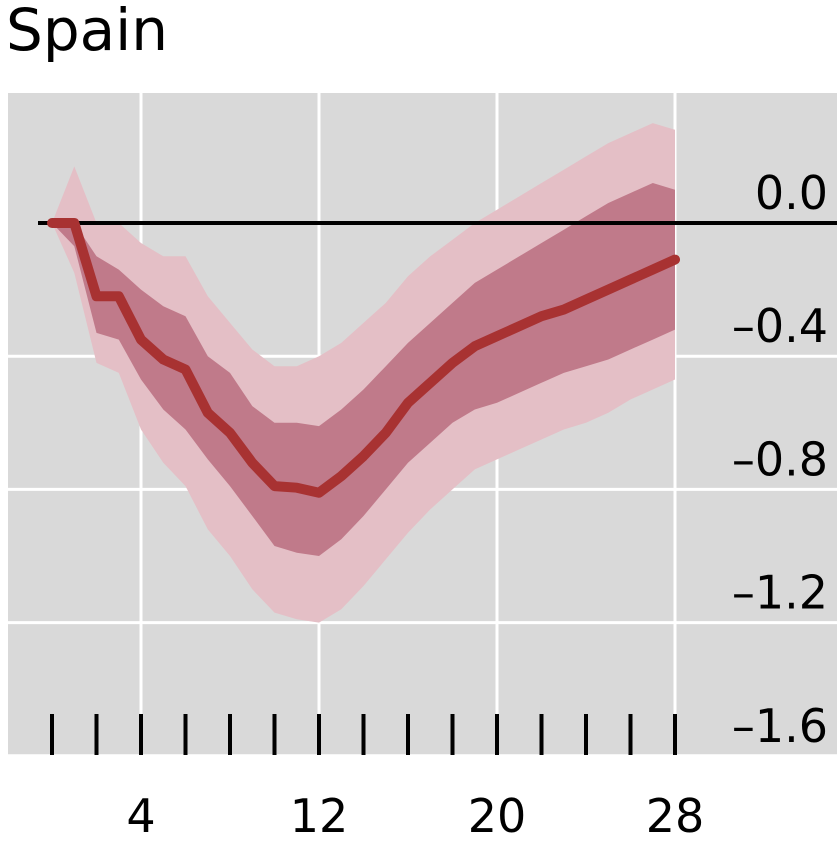 Image resolution: width=837 pixels, height=845 pixels. Describe the element at coordinates (87, 32) in the screenshot. I see `chart-title: Spain` at that location.